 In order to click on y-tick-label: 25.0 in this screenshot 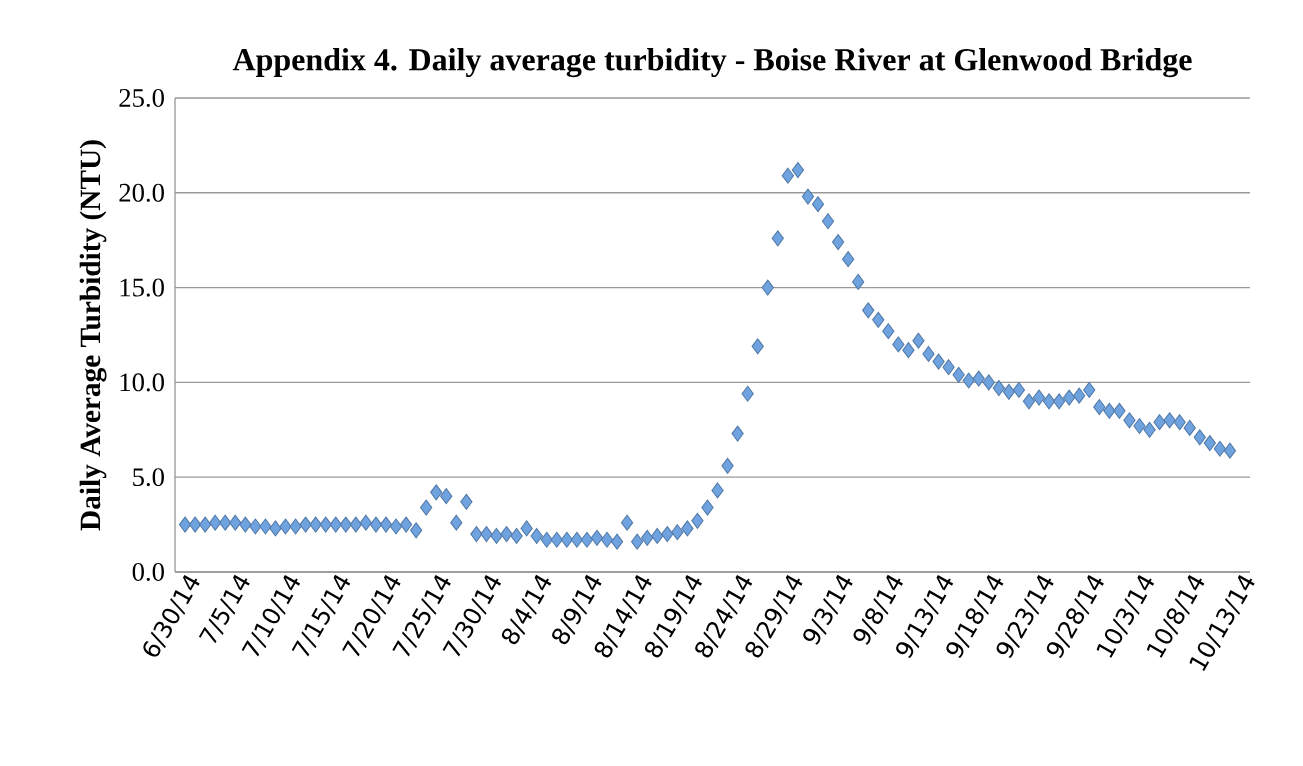, I will do `click(141, 98)`.